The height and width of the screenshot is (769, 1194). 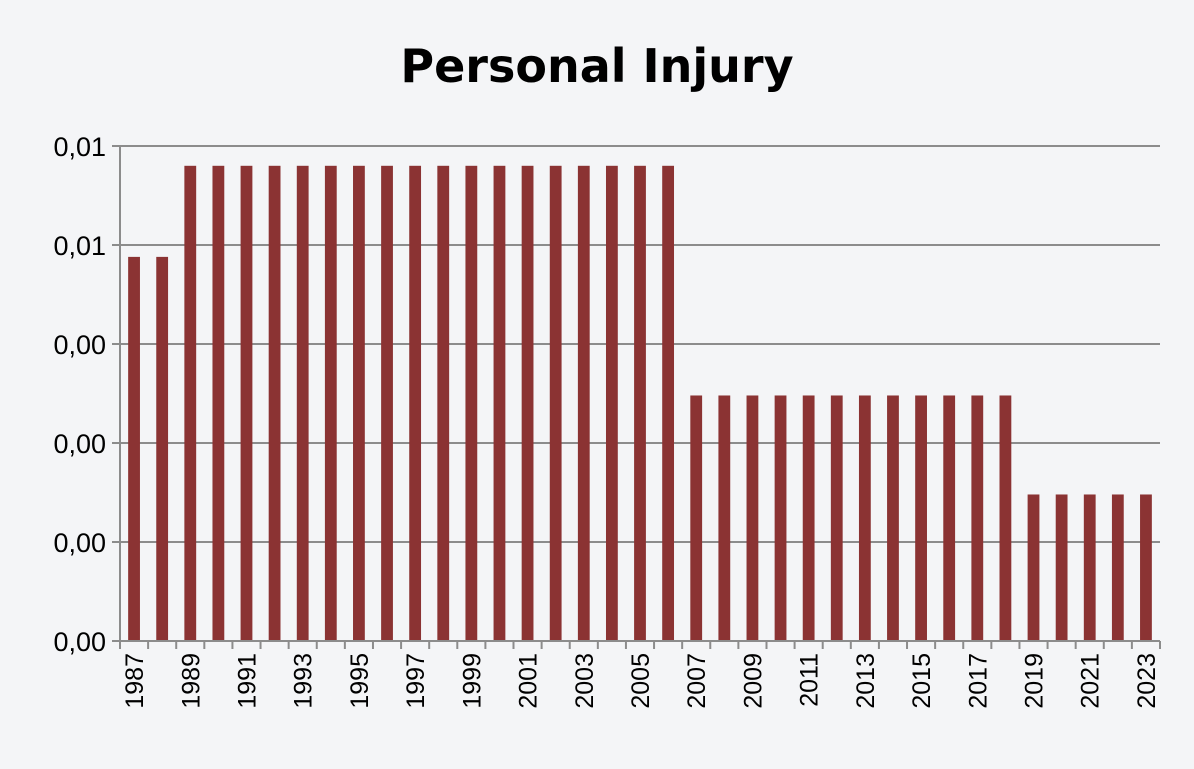 What do you see at coordinates (247, 681) in the screenshot?
I see `x-tick-label: 1991` at bounding box center [247, 681].